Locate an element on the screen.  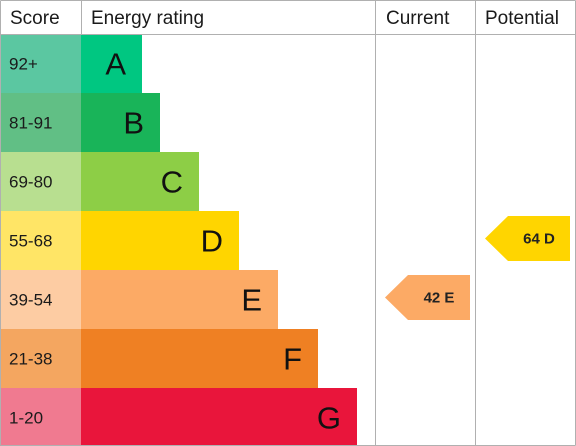
score-cell-c is located at coordinates (40, 181).